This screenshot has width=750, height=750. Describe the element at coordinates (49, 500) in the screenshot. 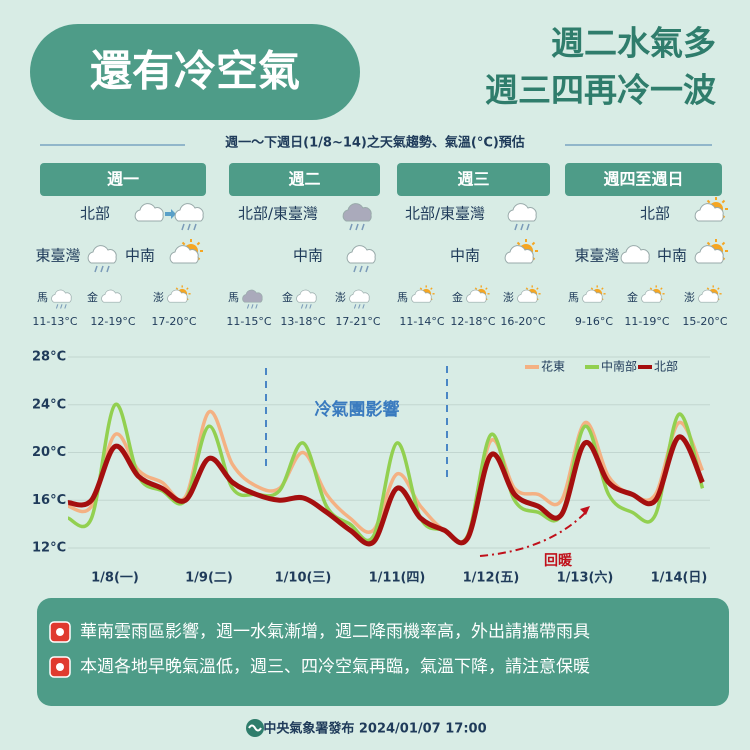

I see `y-tick-label: 16°C` at that location.